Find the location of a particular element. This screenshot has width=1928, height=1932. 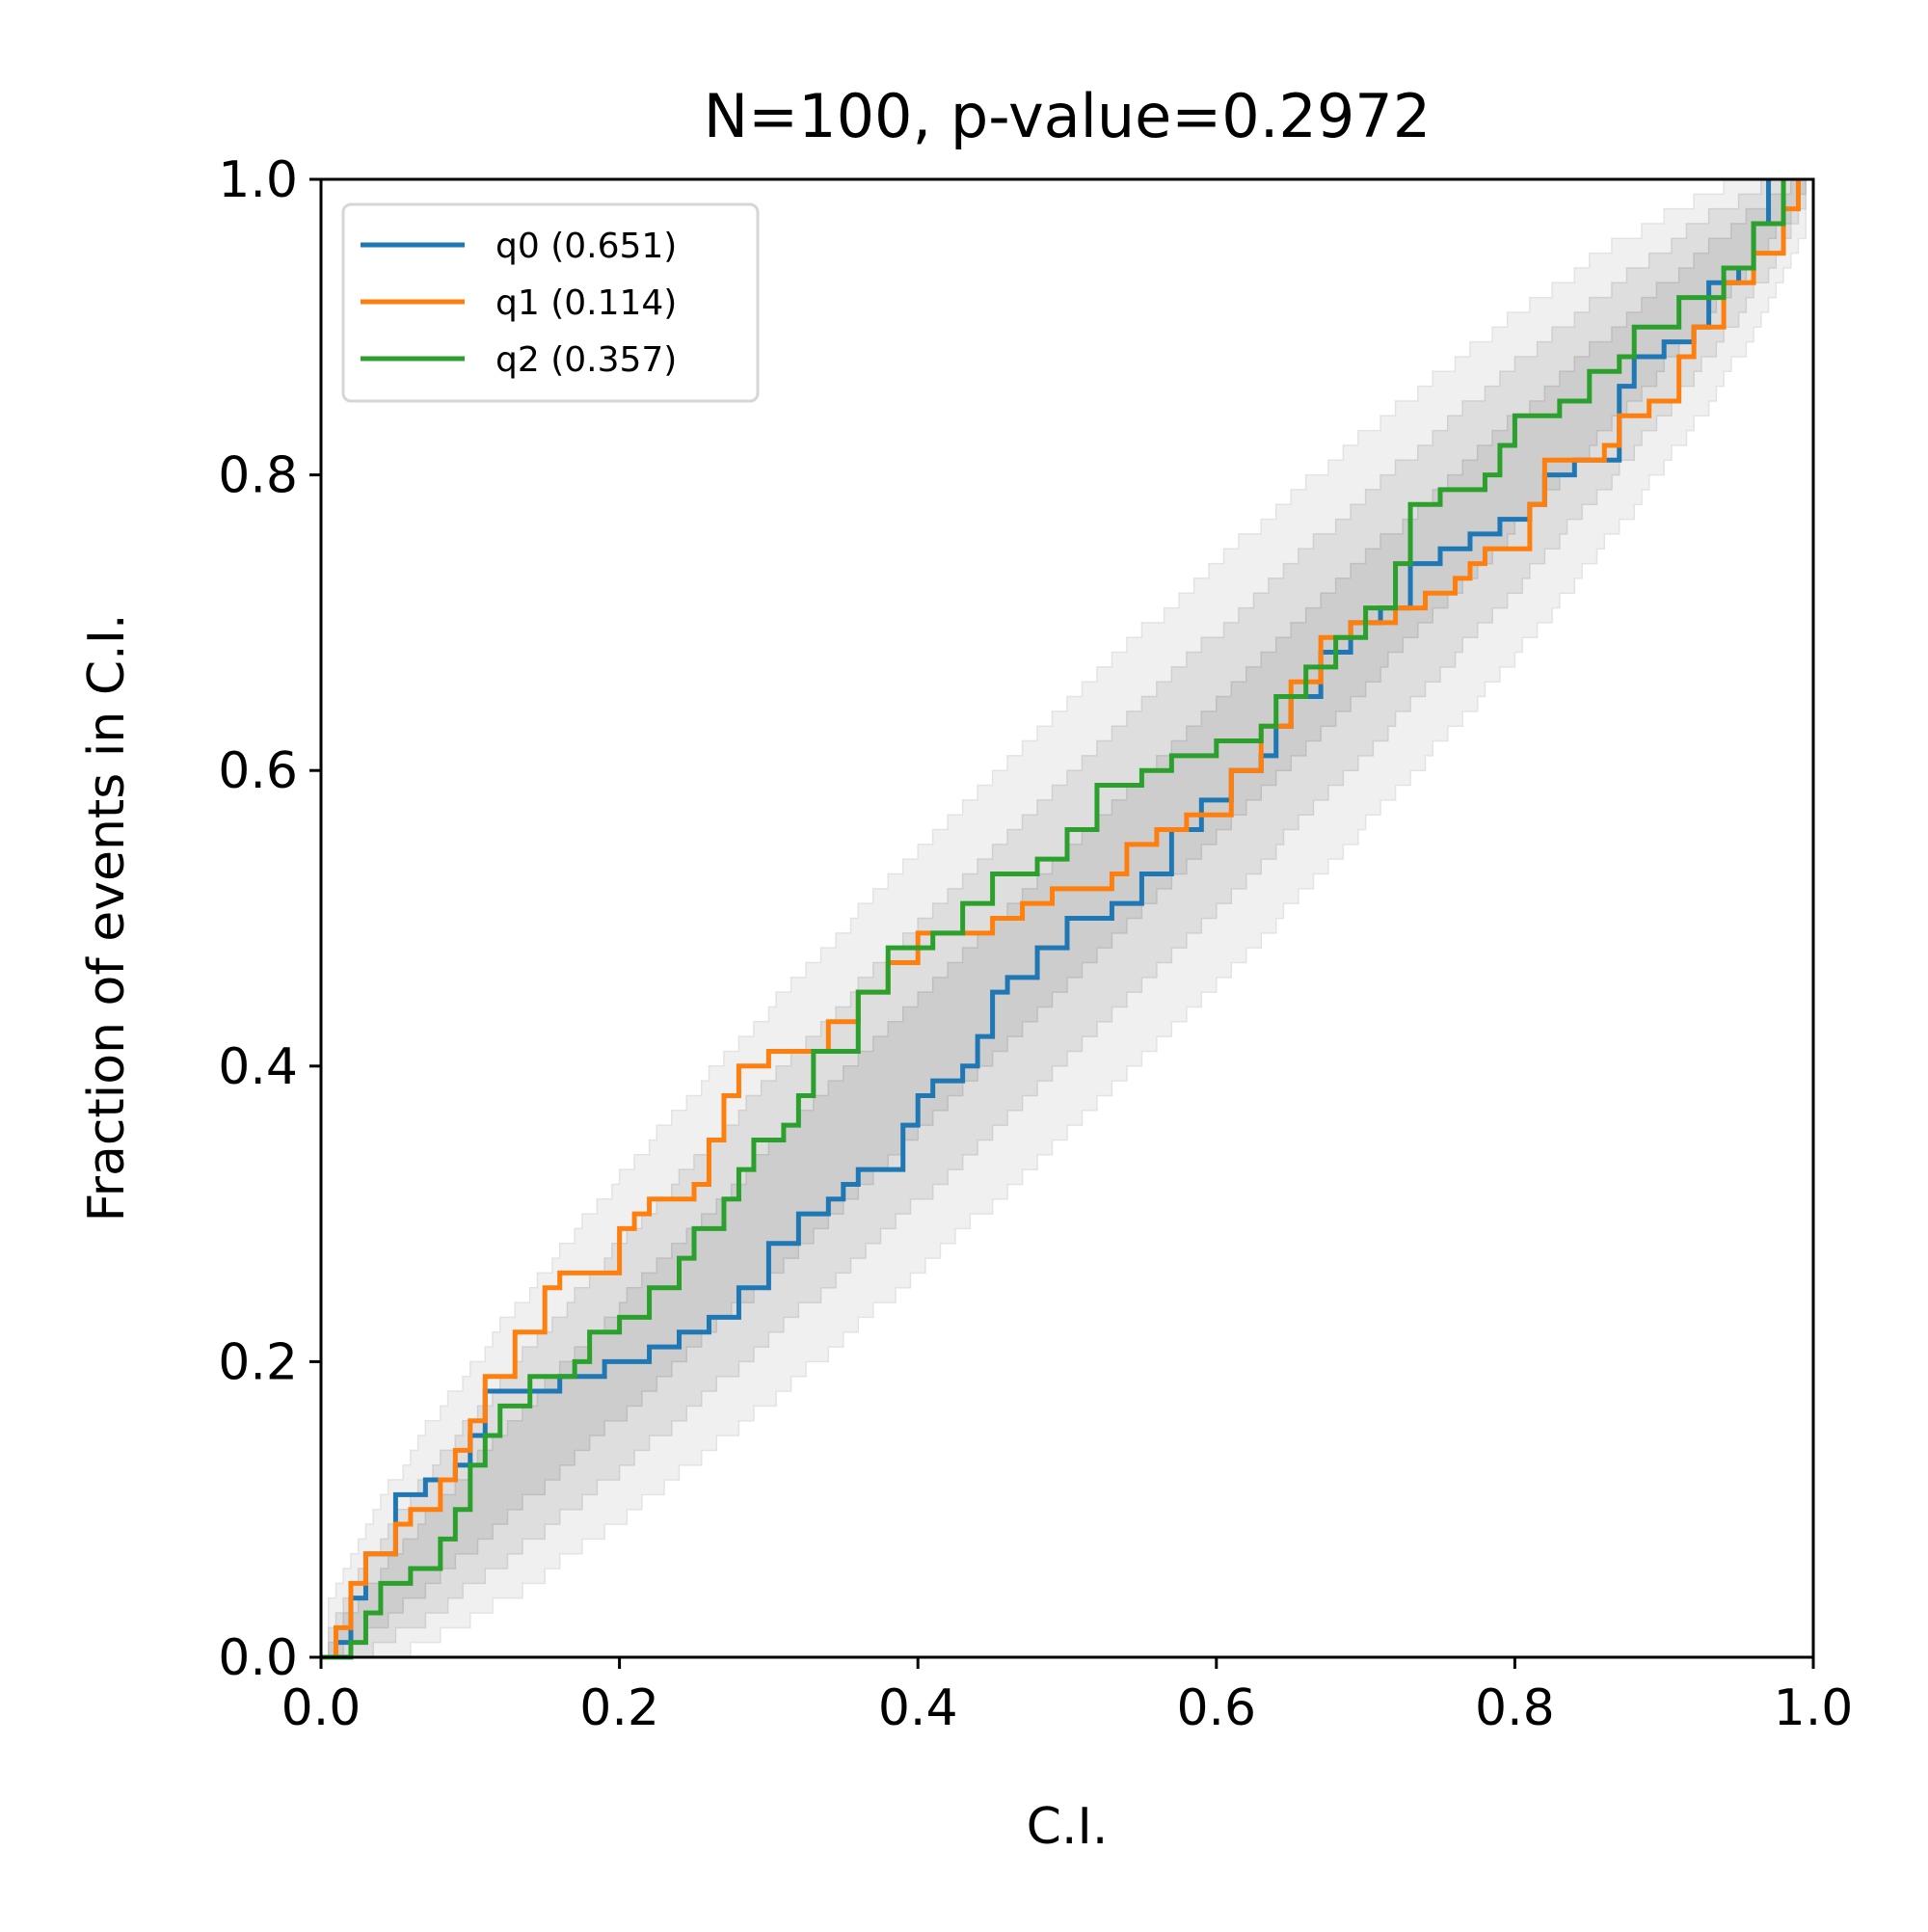

x-tick-label: 1.0 is located at coordinates (1814, 1708).